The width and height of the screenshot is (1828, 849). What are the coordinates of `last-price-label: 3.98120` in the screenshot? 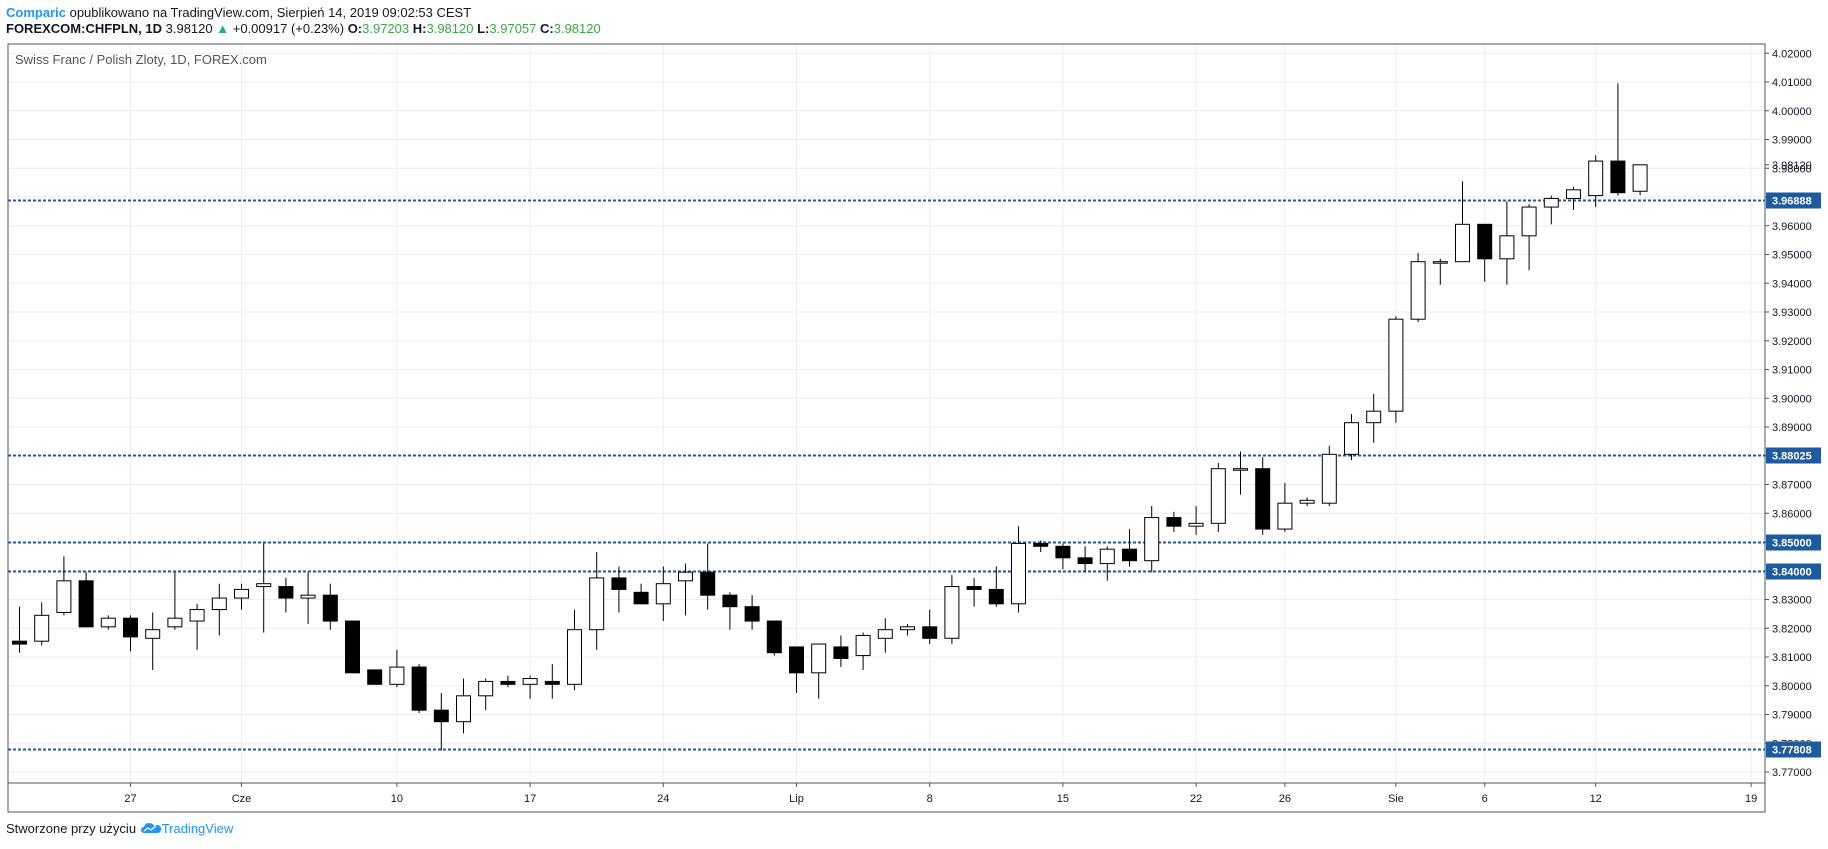 It's located at (1792, 166).